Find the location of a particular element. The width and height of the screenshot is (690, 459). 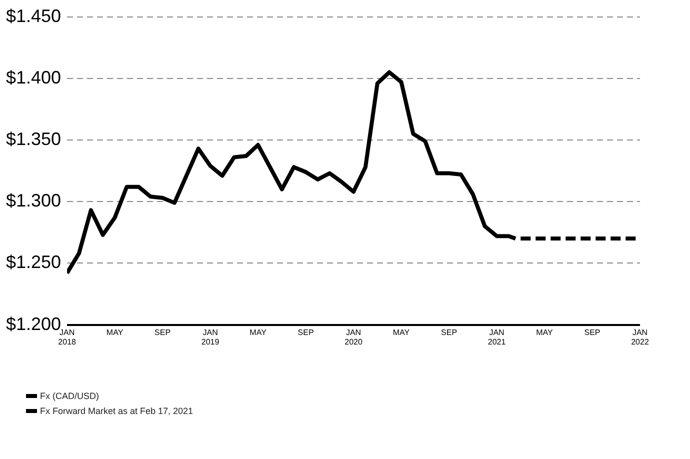

x-tick-label: JAN 2022 is located at coordinates (640, 337).